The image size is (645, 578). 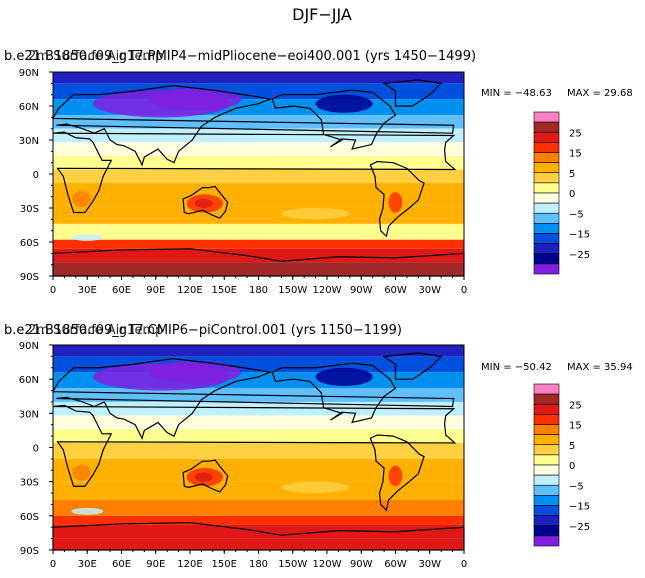 I want to click on x-tick-label: 30W, so click(x=429, y=564).